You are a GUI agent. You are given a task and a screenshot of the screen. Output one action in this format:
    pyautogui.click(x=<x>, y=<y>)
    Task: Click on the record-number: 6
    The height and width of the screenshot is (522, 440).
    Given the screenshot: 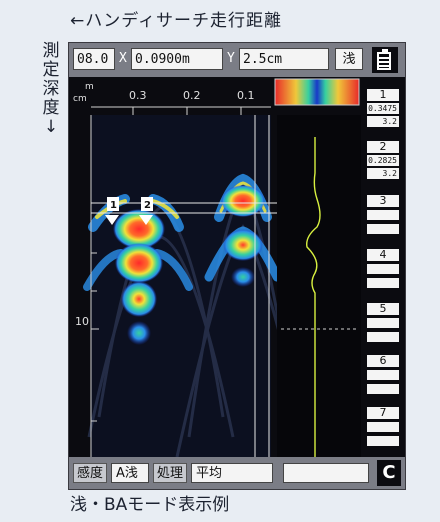 What is the action you would take?
    pyautogui.click(x=383, y=361)
    